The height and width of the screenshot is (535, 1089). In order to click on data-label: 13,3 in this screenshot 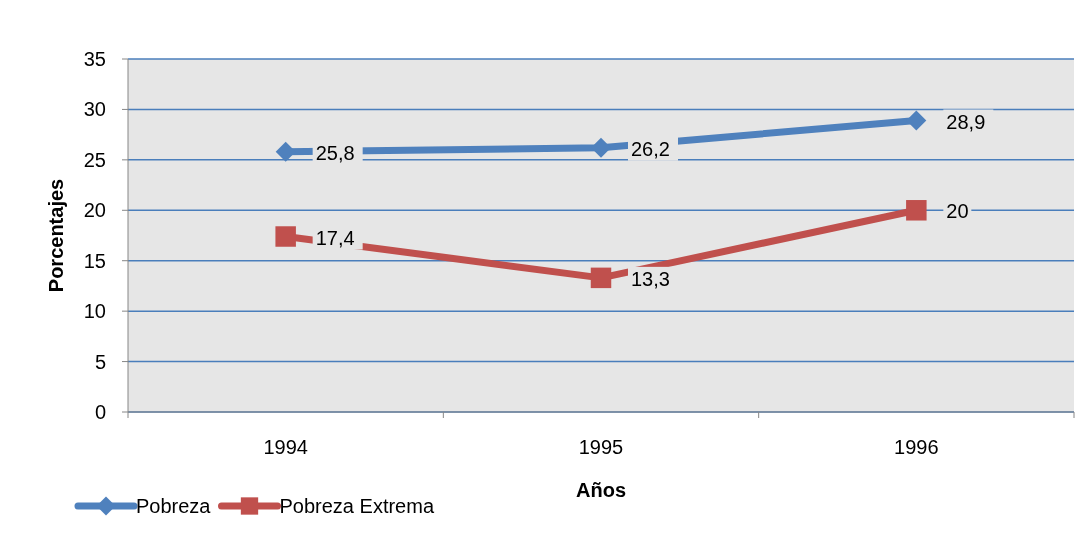, I will do `click(650, 278)`.